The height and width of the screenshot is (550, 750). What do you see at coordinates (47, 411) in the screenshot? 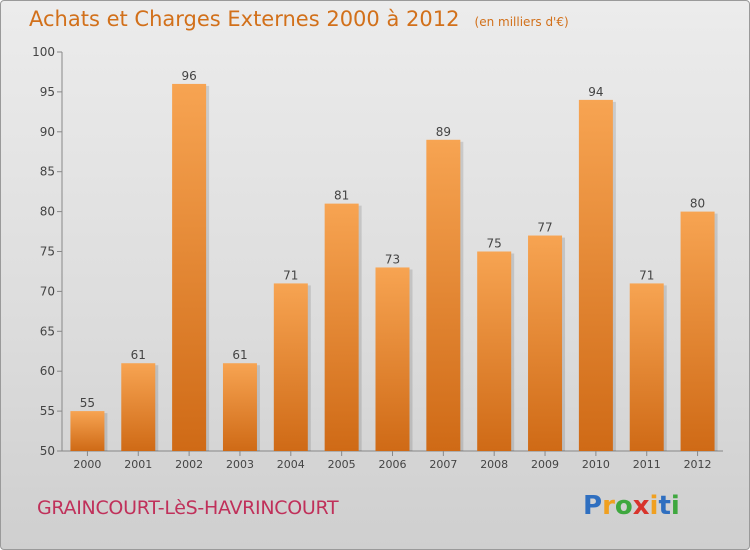
I see `y-tick-label: 55` at bounding box center [47, 411].